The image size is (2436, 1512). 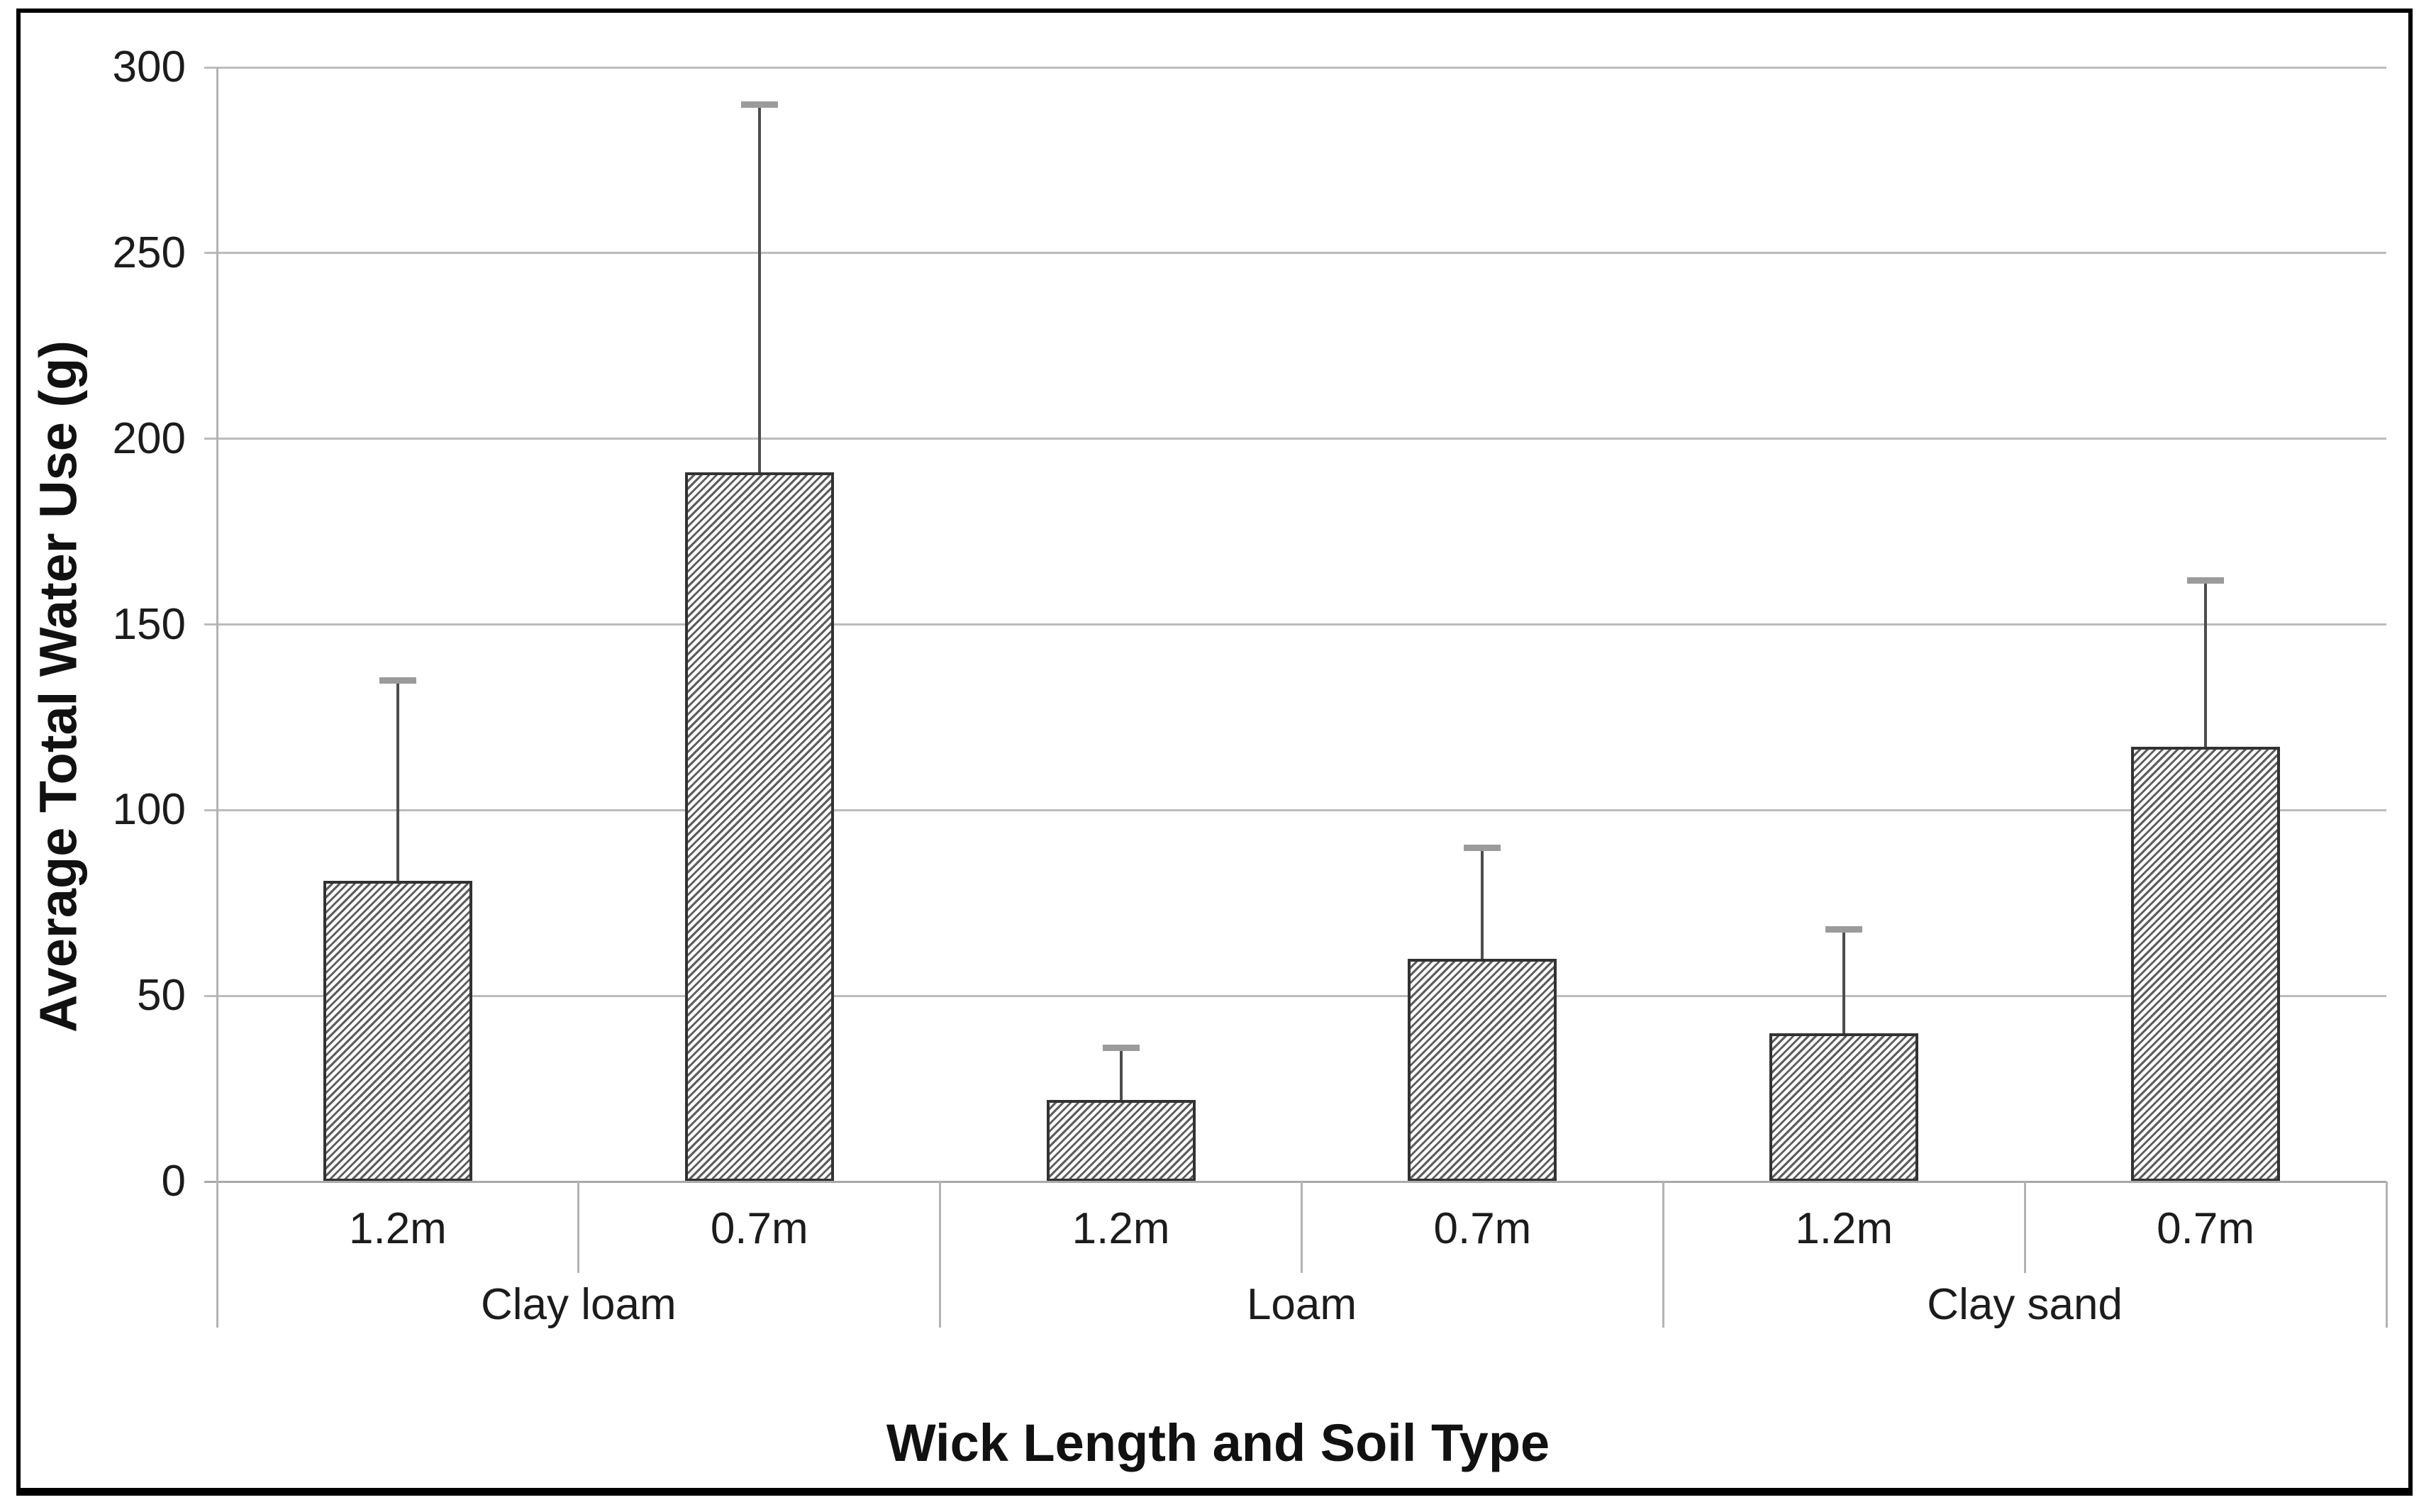 What do you see at coordinates (149, 67) in the screenshot?
I see `y-tick-label: 300` at bounding box center [149, 67].